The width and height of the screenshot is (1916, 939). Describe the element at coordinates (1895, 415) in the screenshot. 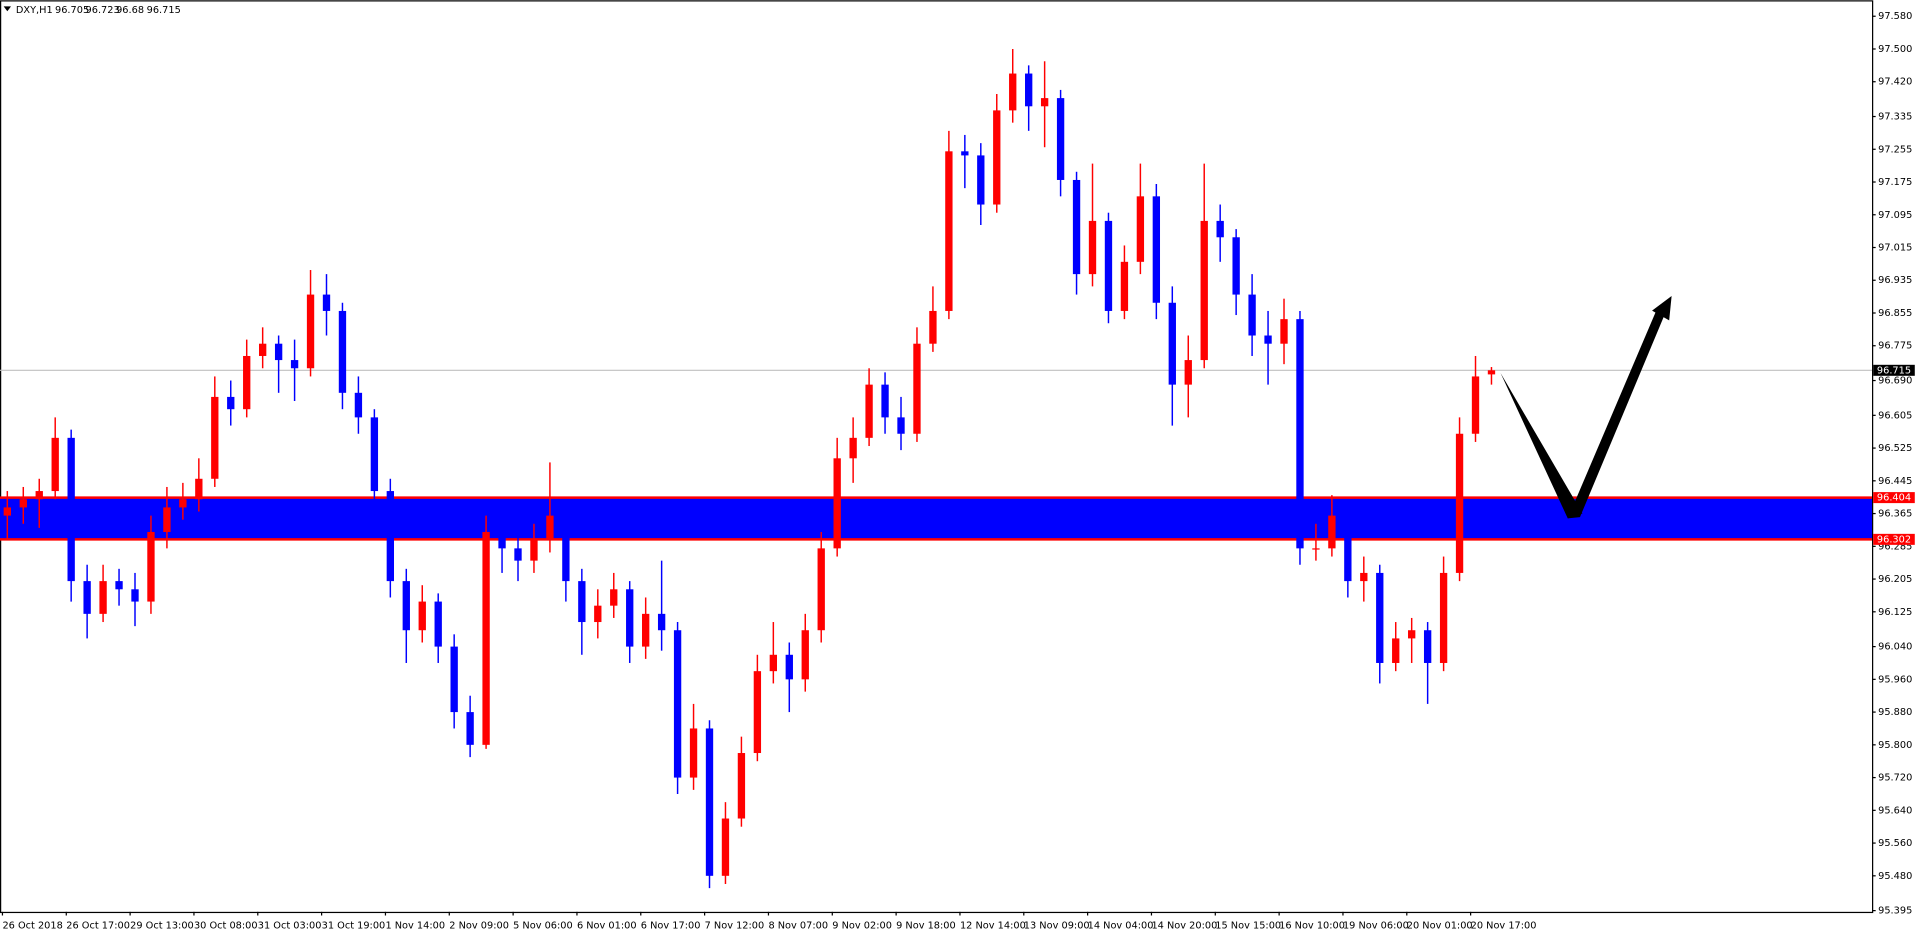

I see `y-tick-label: 96.605` at that location.